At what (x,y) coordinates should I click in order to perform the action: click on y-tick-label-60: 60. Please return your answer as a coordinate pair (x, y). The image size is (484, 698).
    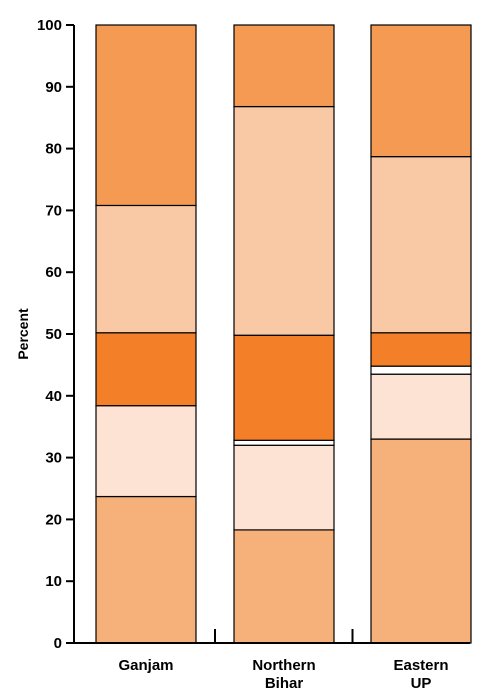
    Looking at the image, I should click on (53, 272).